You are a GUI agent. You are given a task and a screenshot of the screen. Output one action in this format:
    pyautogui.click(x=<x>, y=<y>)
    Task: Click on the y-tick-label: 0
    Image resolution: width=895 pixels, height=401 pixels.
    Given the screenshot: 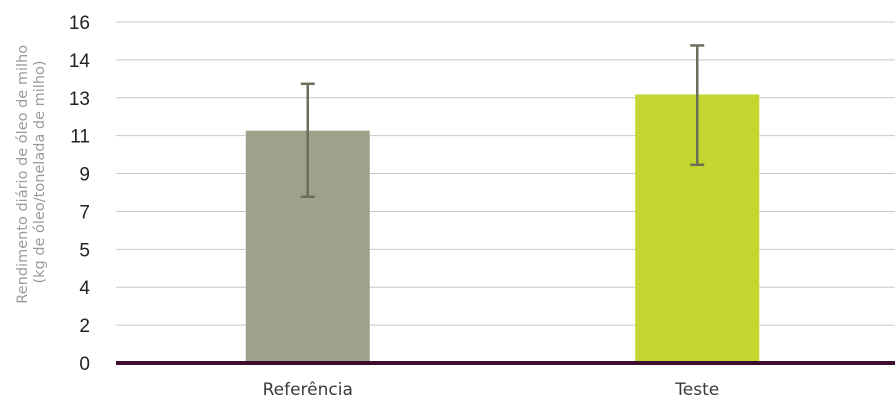 What is the action you would take?
    pyautogui.click(x=84, y=364)
    